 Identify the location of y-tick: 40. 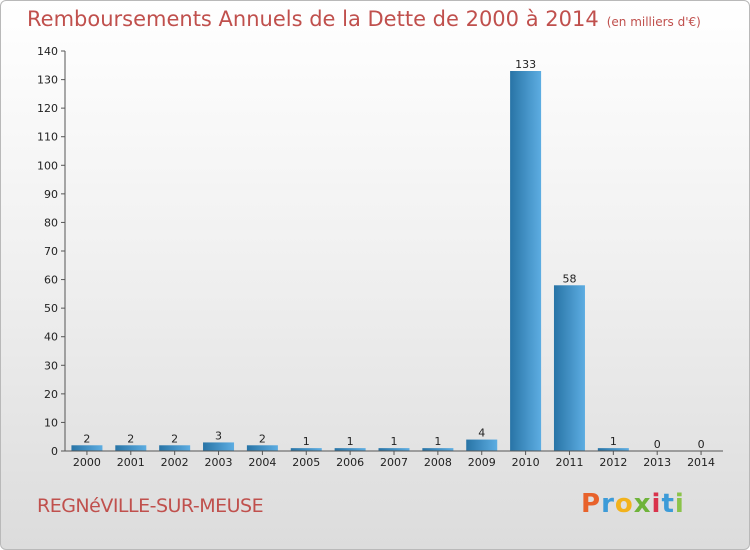
(54, 337).